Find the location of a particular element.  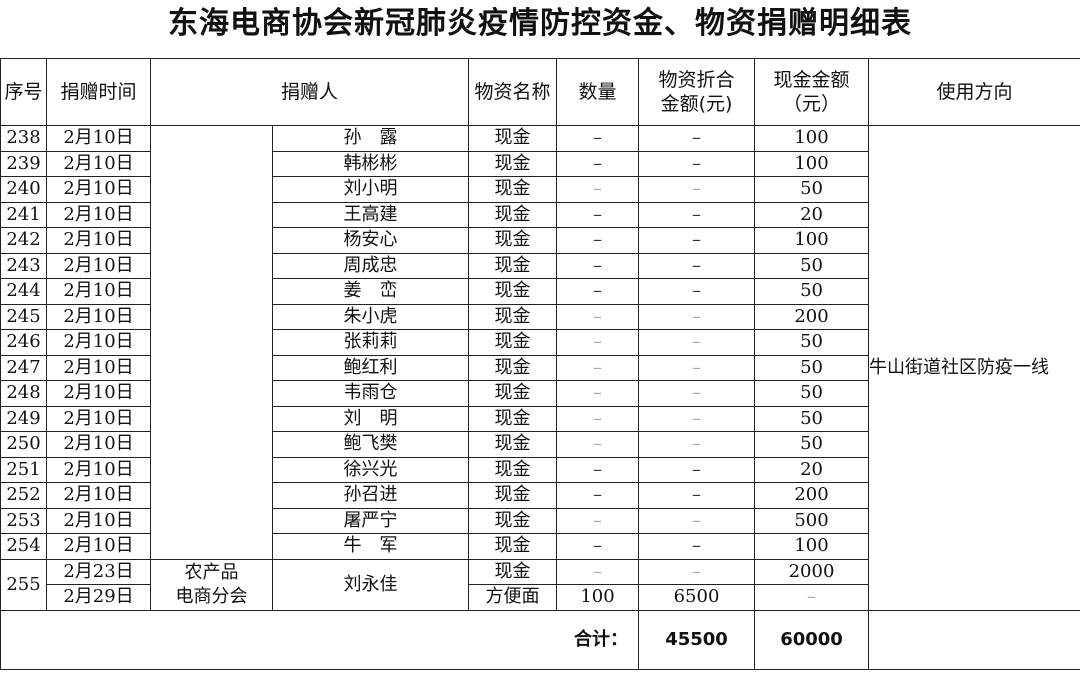

header-item: 物资名称 is located at coordinates (513, 92).